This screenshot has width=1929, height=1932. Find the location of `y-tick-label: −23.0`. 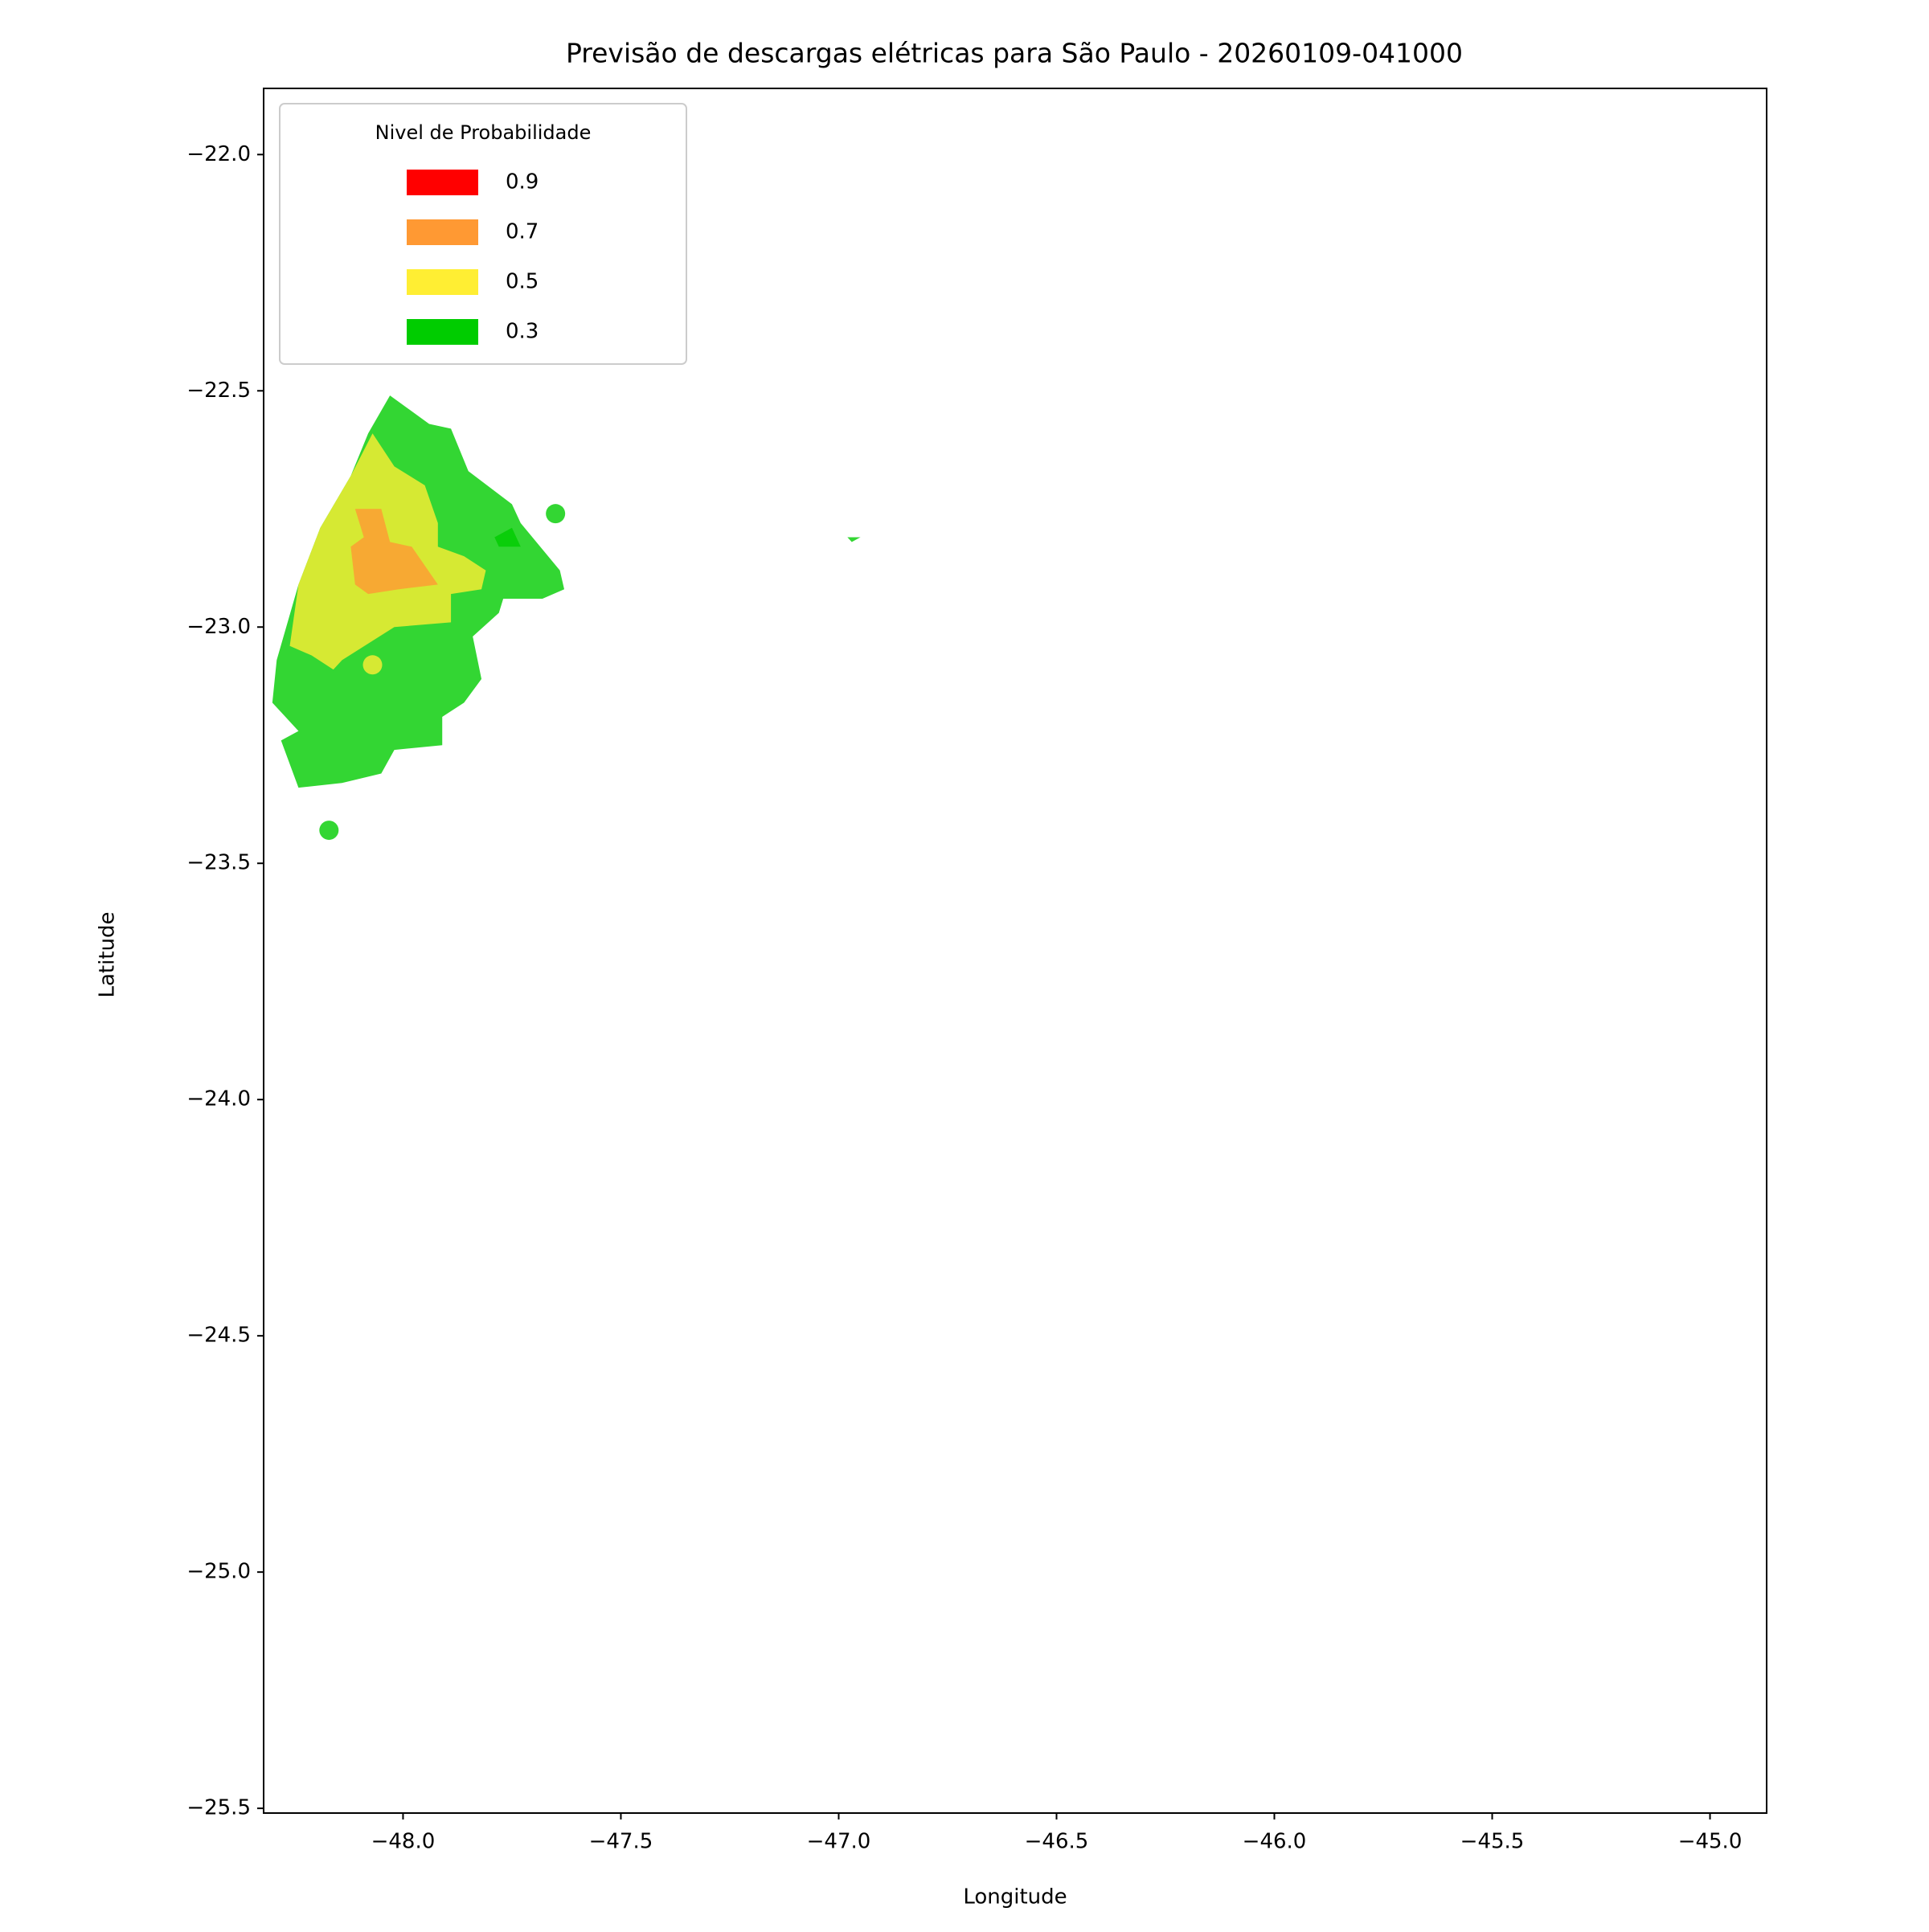

y-tick-label: −23.0 is located at coordinates (218, 627).